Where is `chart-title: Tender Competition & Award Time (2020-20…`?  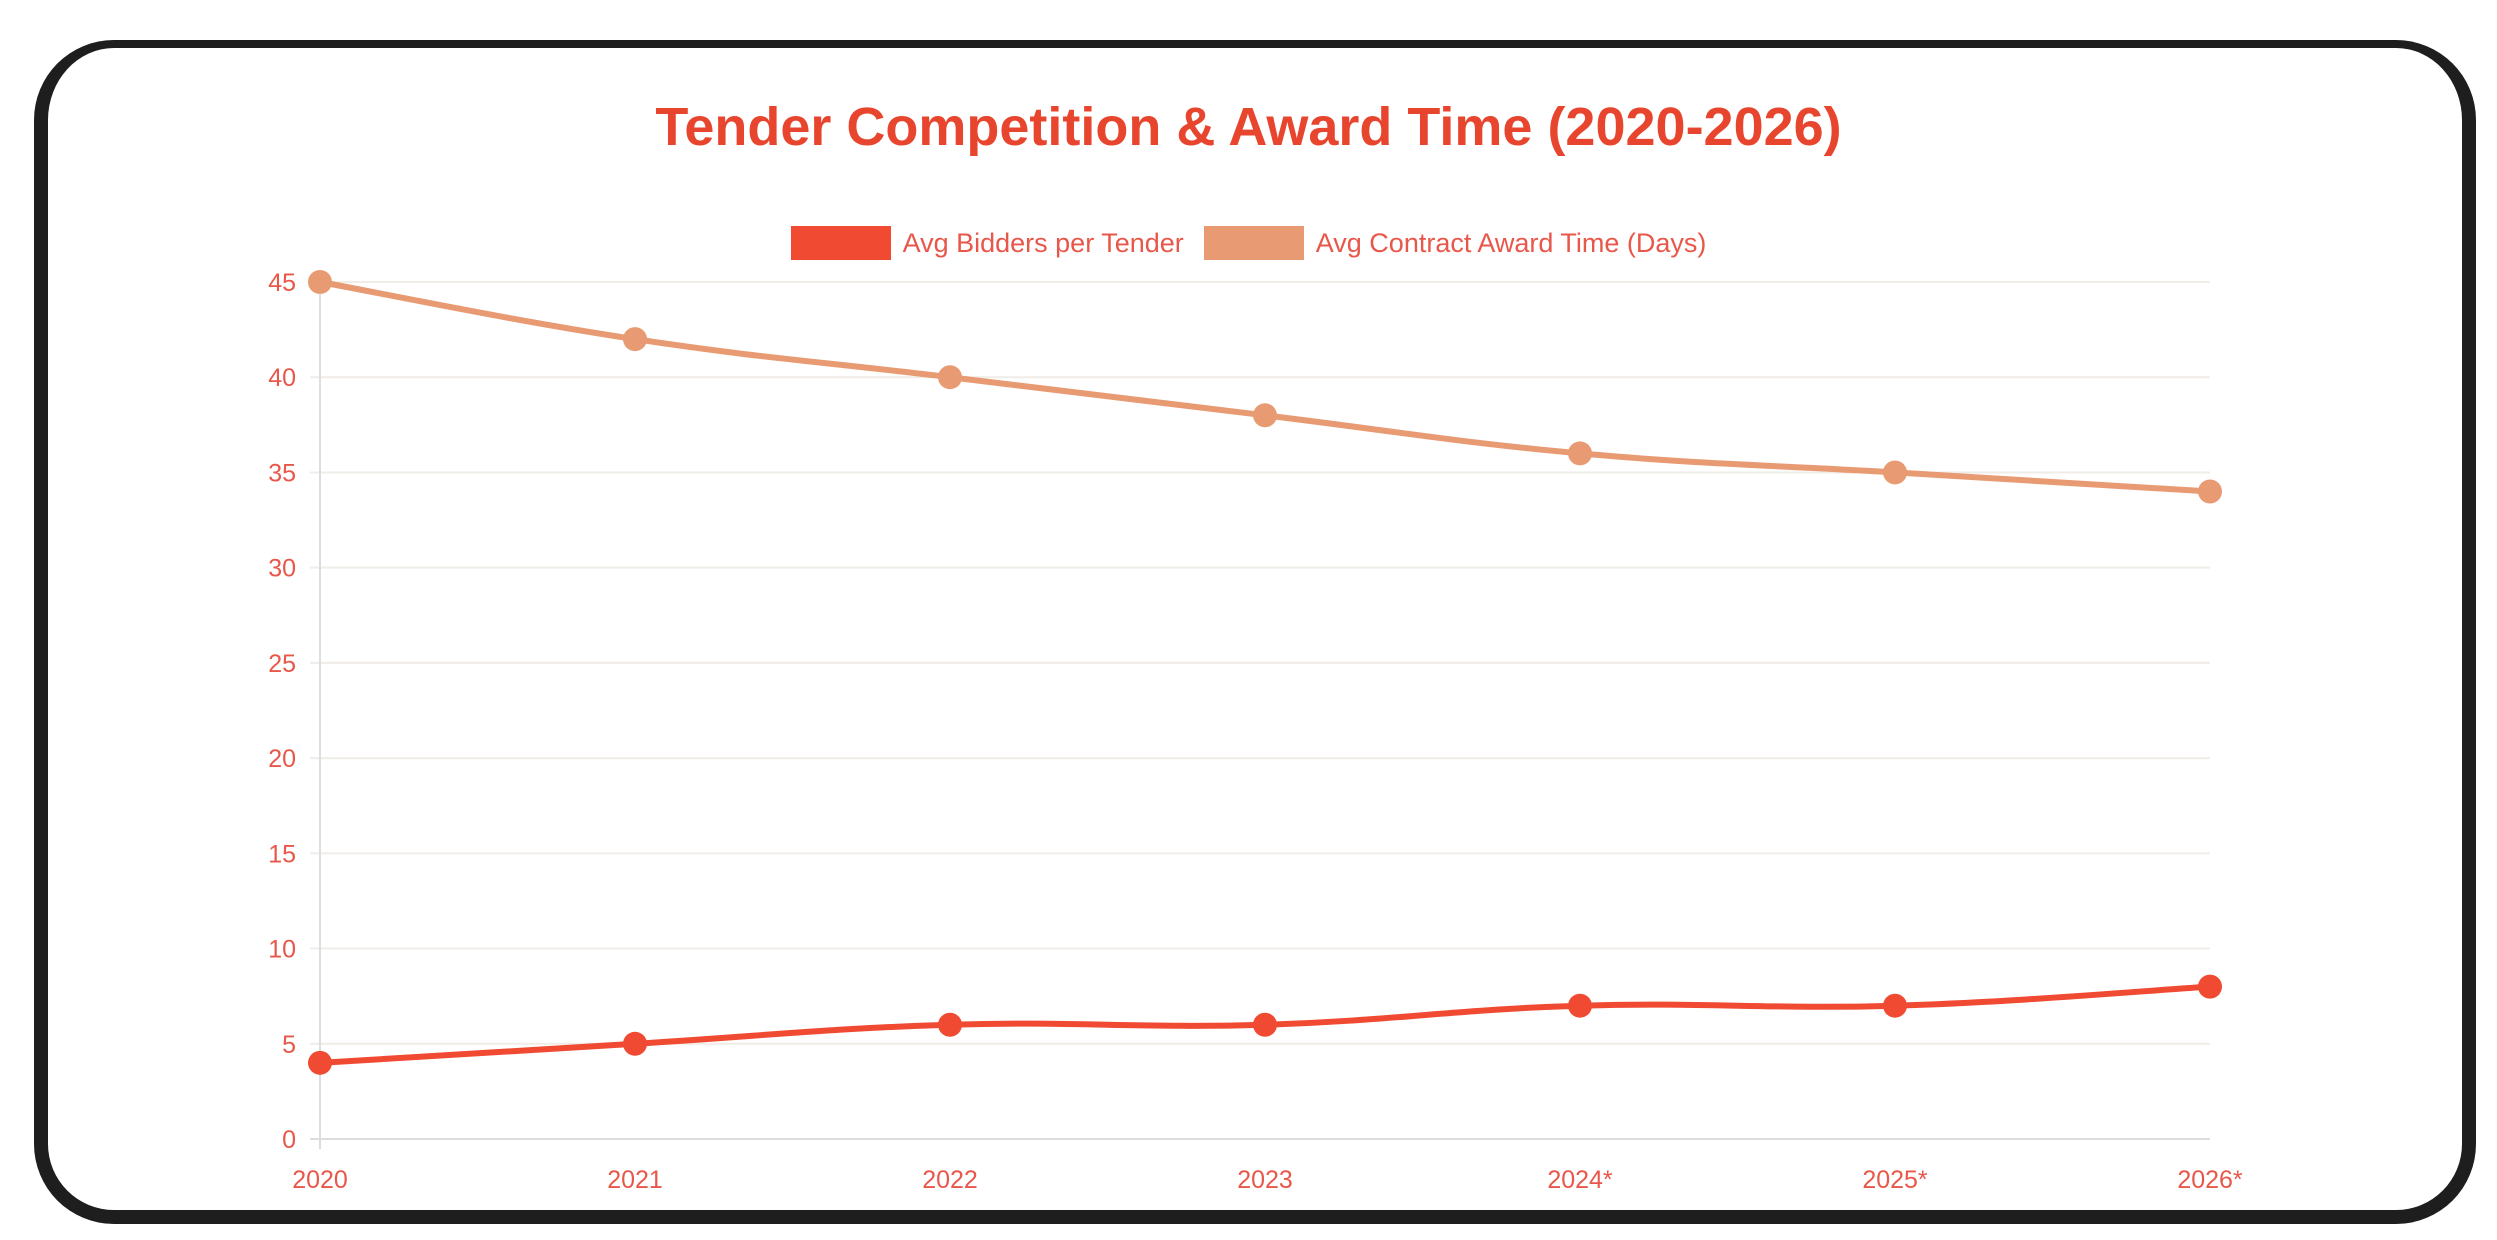 chart-title: Tender Competition & Award Time (2020-20… is located at coordinates (1248, 127).